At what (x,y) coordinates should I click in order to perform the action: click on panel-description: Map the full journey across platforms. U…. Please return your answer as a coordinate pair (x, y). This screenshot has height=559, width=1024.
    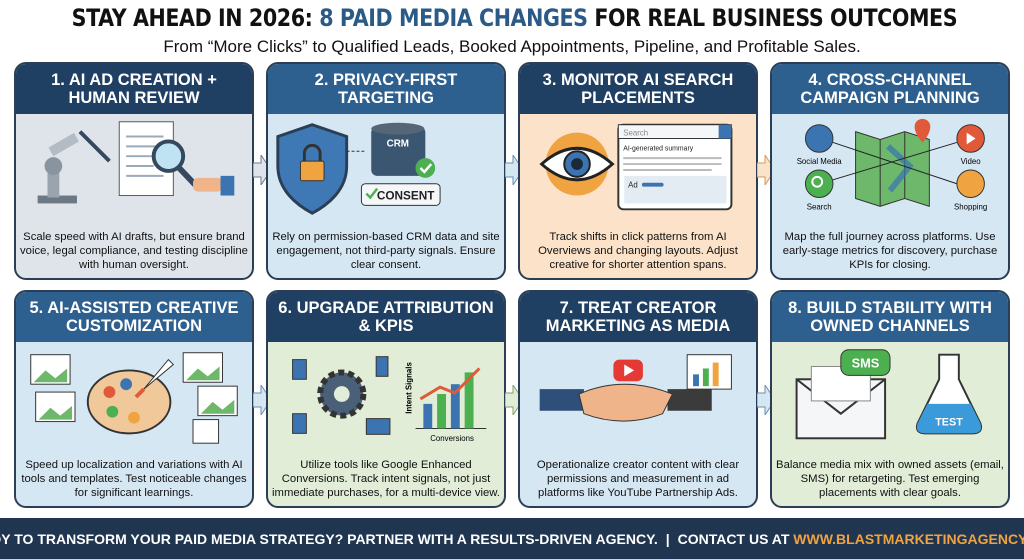
    Looking at the image, I should click on (890, 251).